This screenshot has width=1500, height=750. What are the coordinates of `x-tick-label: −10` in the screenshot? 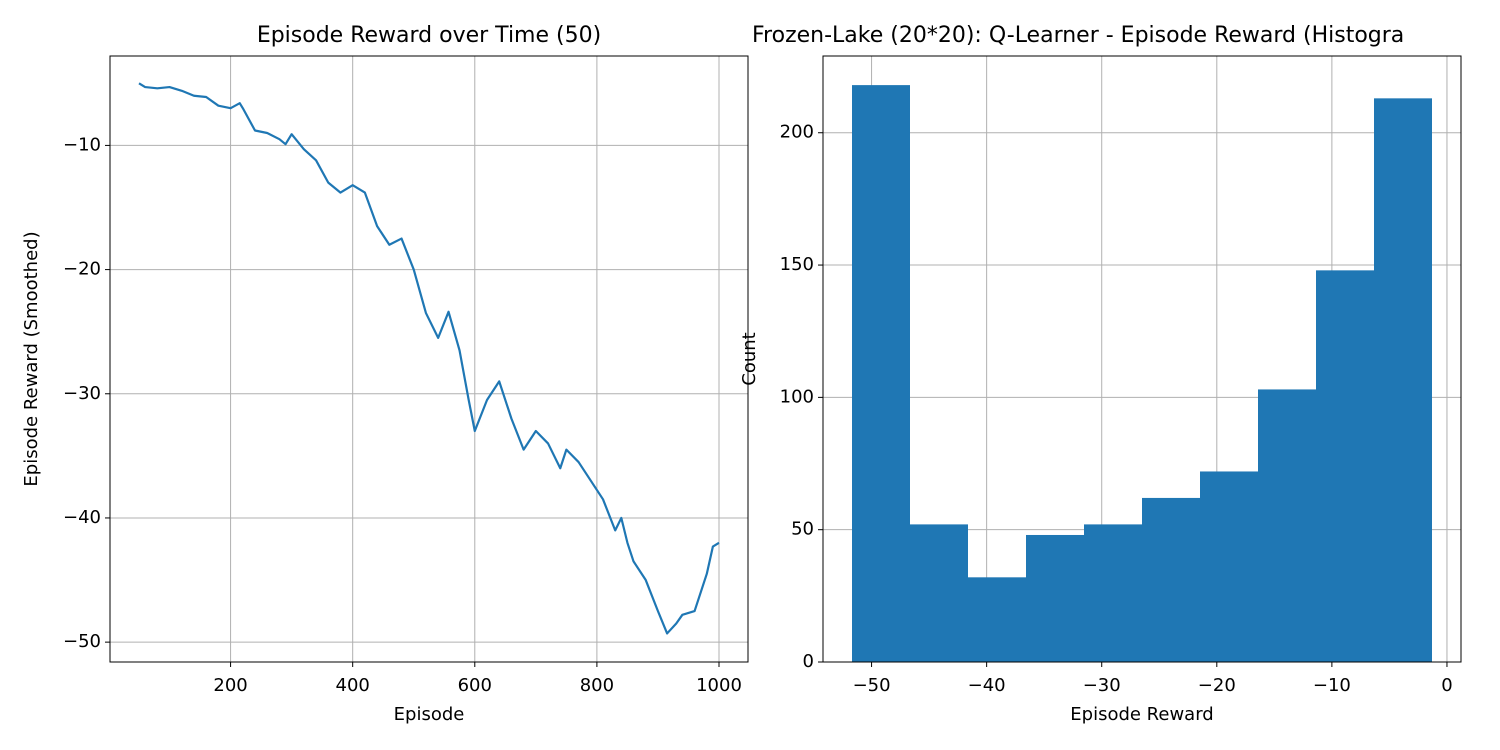 It's located at (1332, 685).